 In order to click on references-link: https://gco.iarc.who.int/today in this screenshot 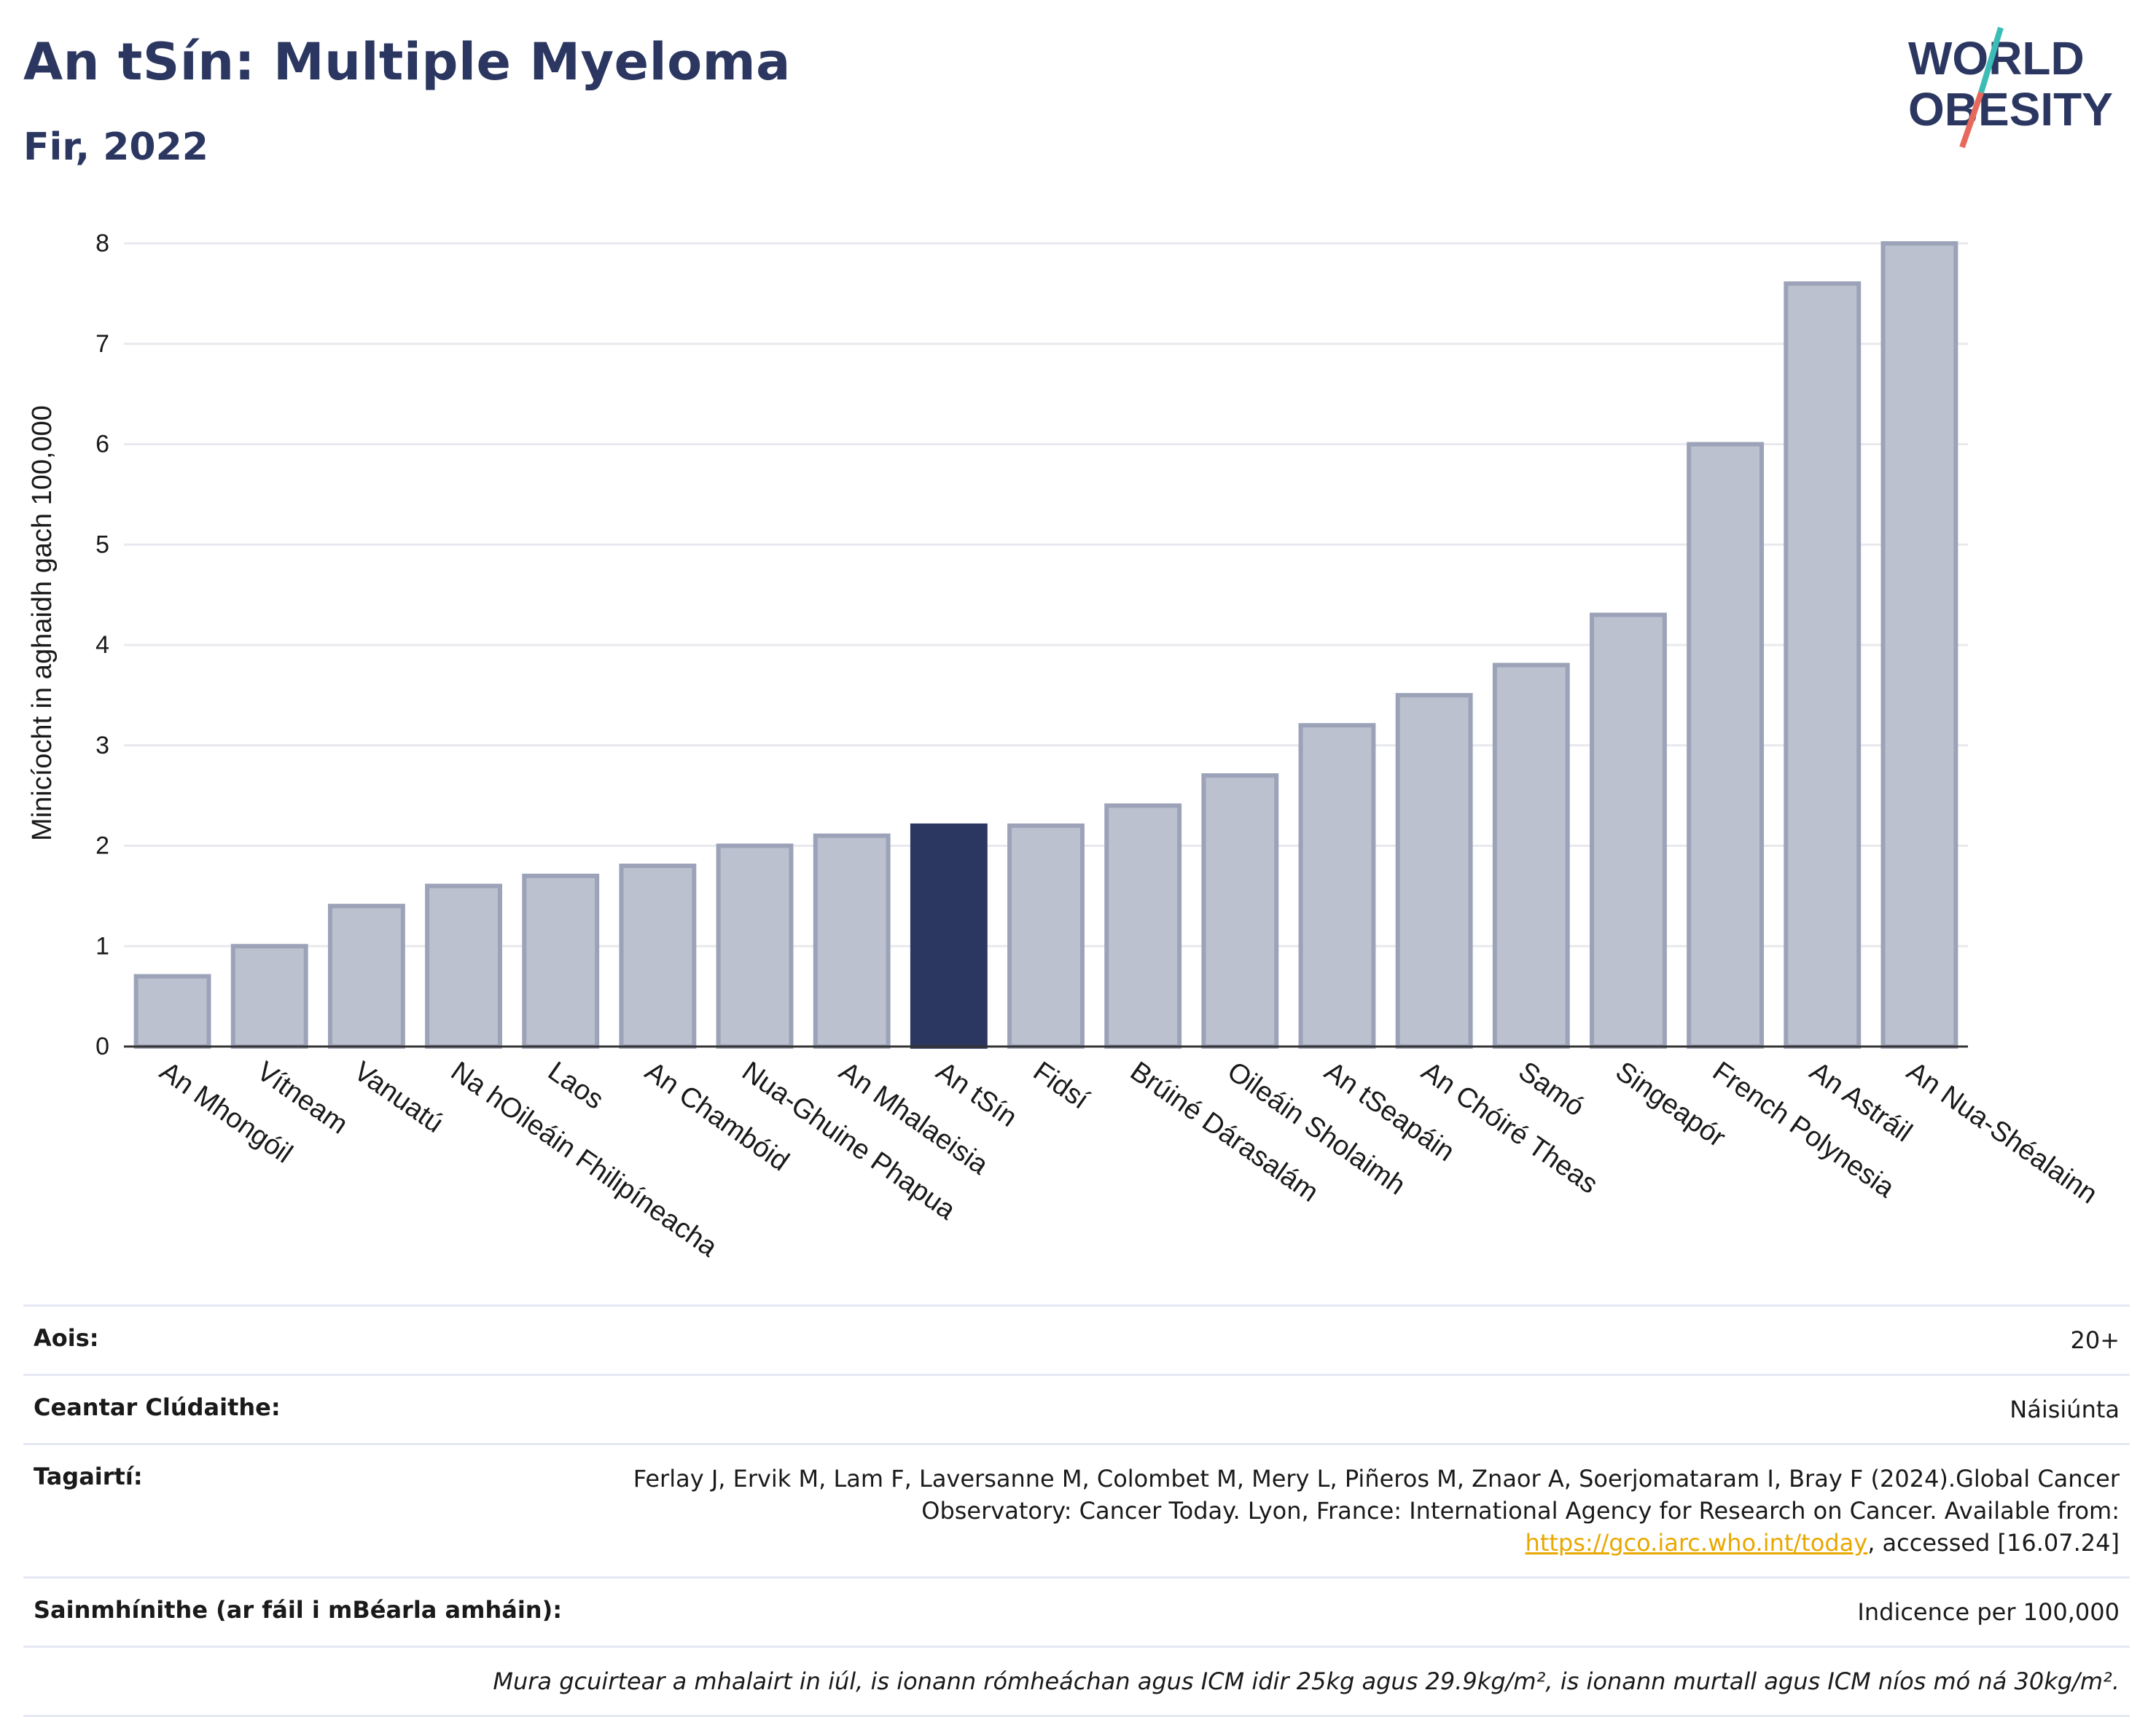, I will do `click(1697, 1543)`.